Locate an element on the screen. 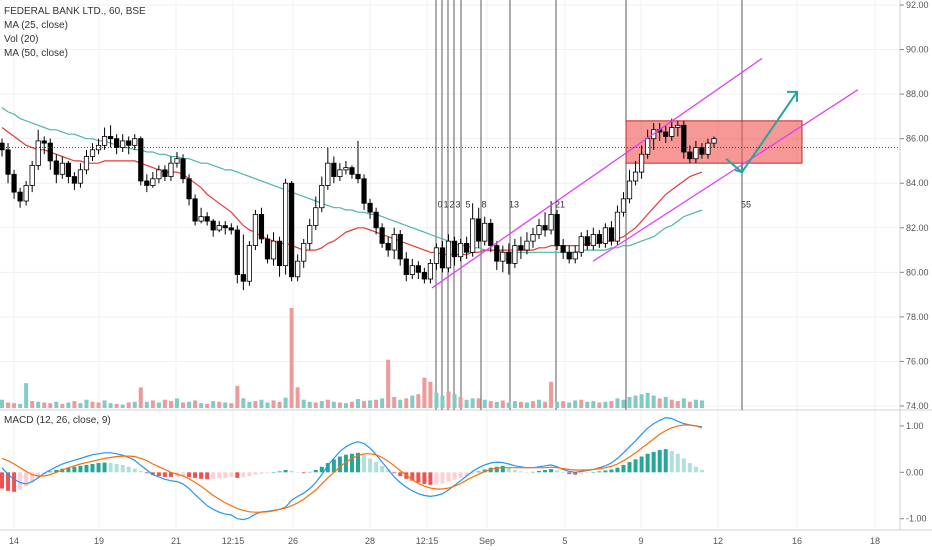  price-tick-label: 76.00 is located at coordinates (917, 361).